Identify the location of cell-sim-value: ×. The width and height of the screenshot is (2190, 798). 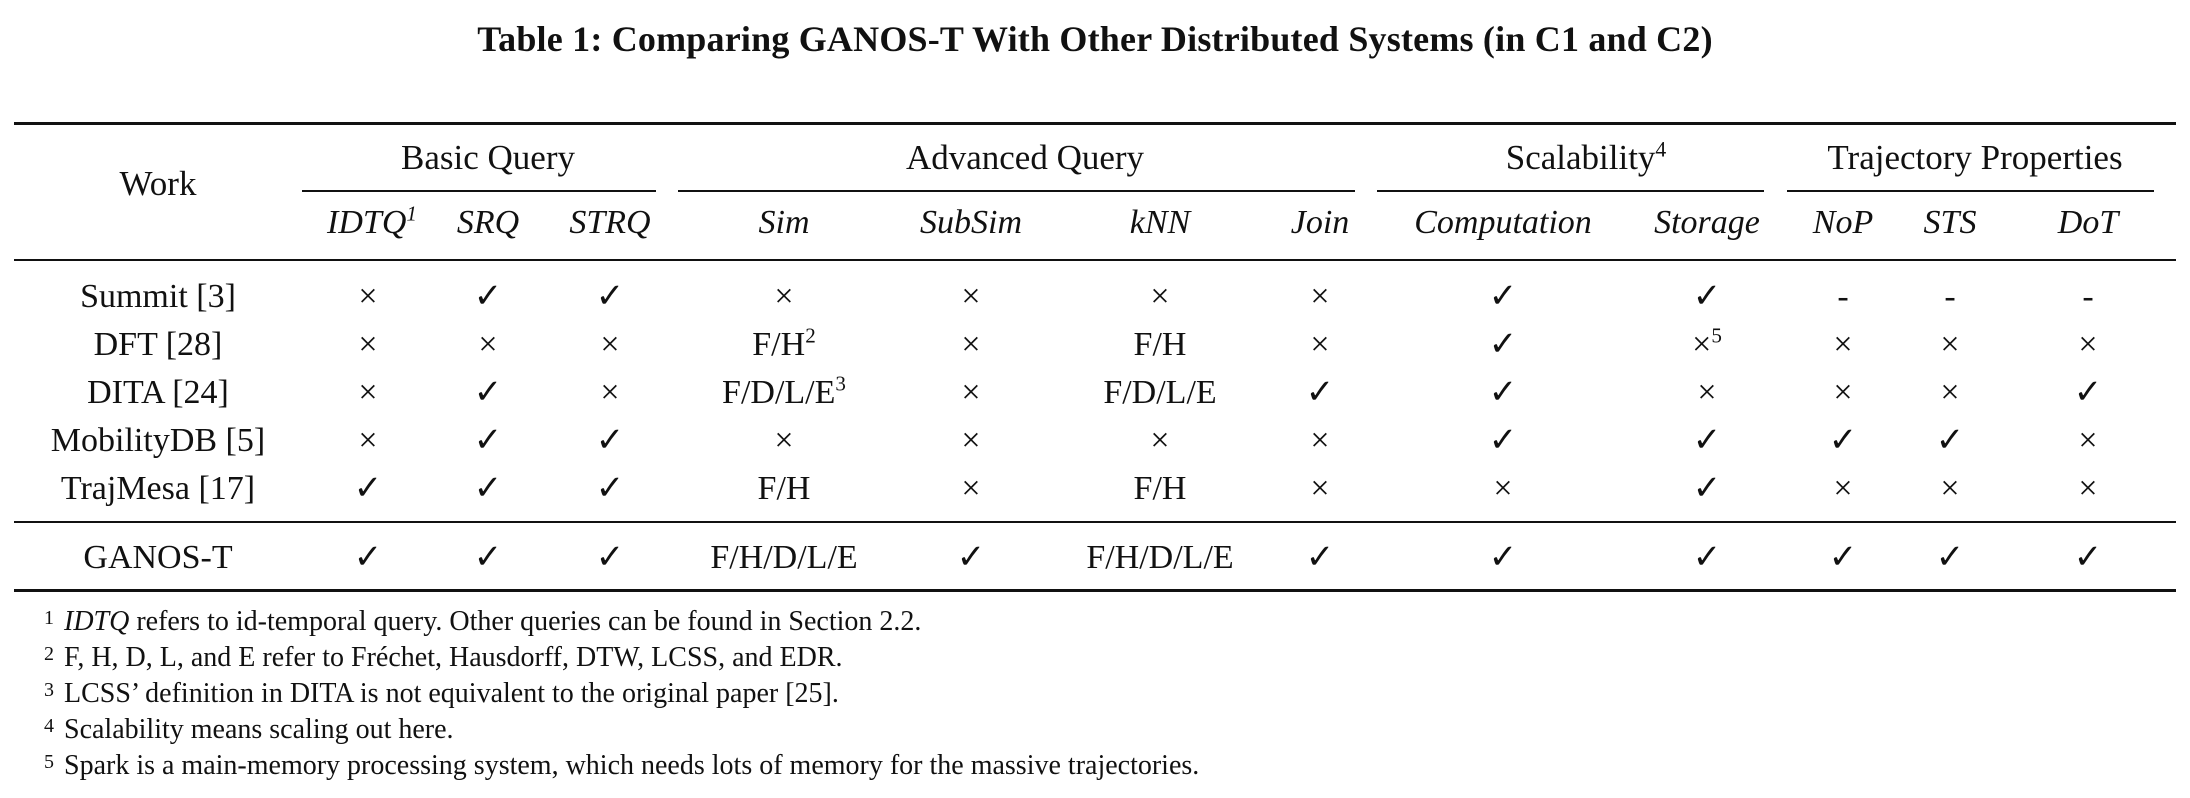
(784, 296).